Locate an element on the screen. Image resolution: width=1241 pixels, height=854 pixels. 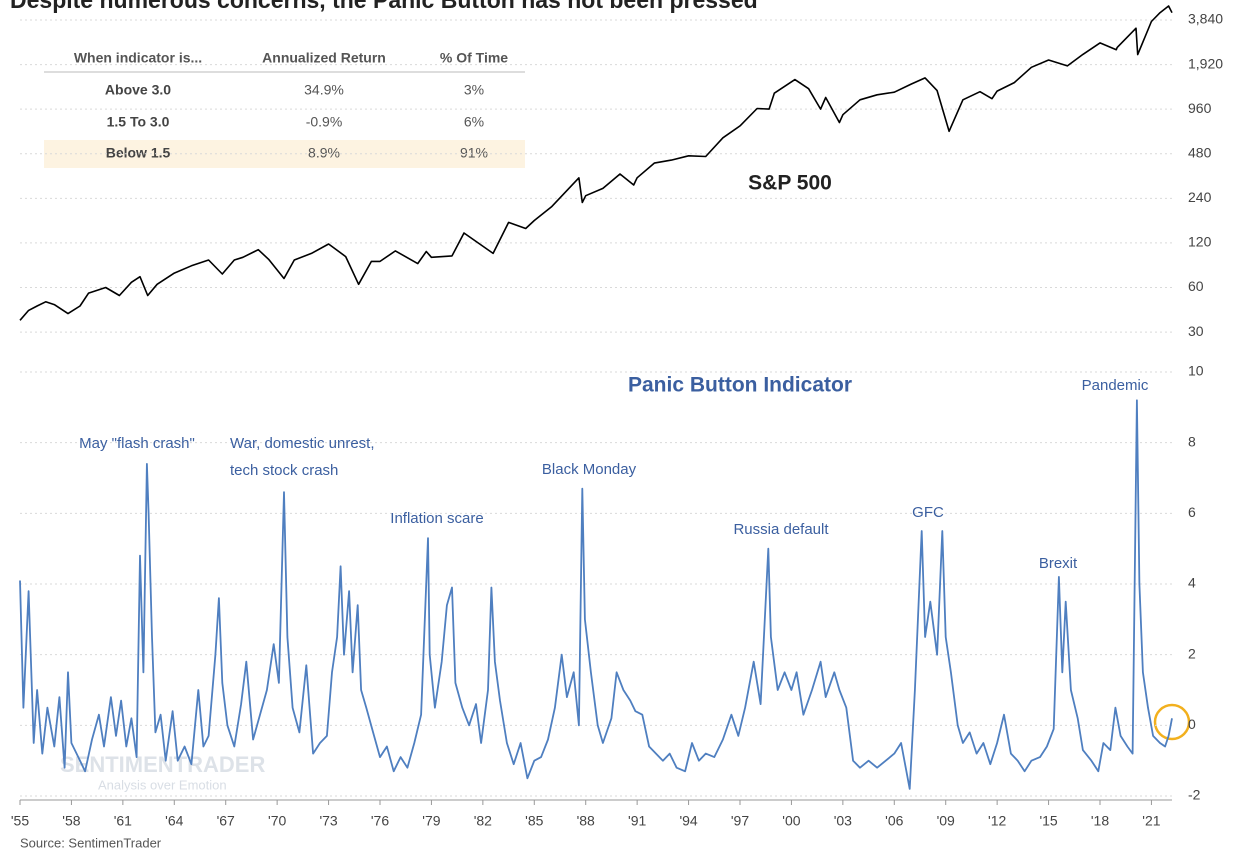
x-tick-label: '82 is located at coordinates (483, 821).